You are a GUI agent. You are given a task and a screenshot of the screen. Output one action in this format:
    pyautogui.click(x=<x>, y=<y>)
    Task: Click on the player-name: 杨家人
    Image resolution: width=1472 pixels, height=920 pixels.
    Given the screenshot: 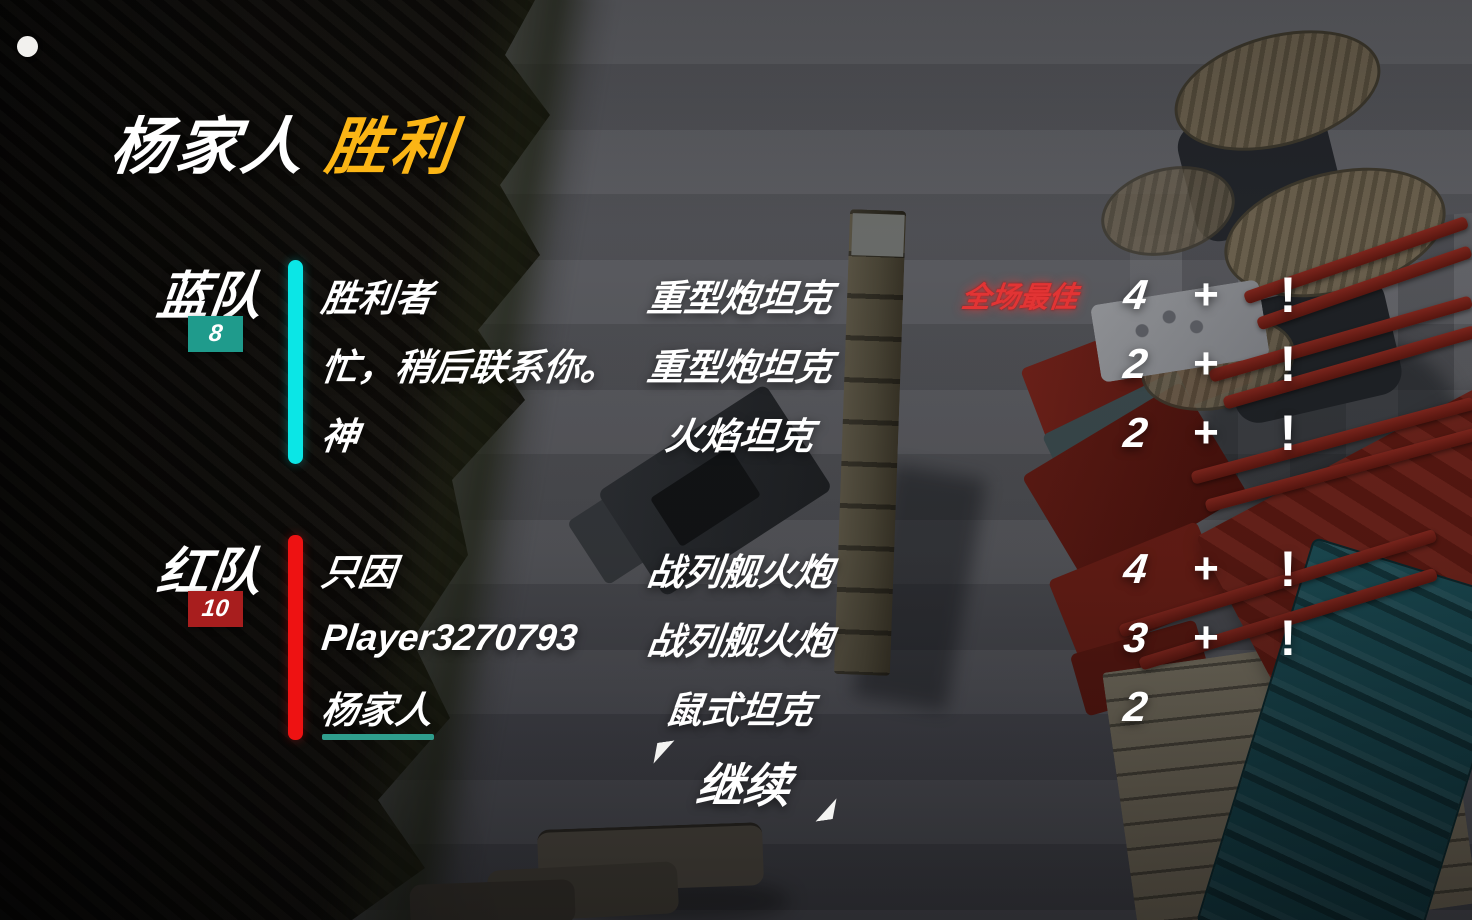 What is the action you would take?
    pyautogui.click(x=377, y=710)
    